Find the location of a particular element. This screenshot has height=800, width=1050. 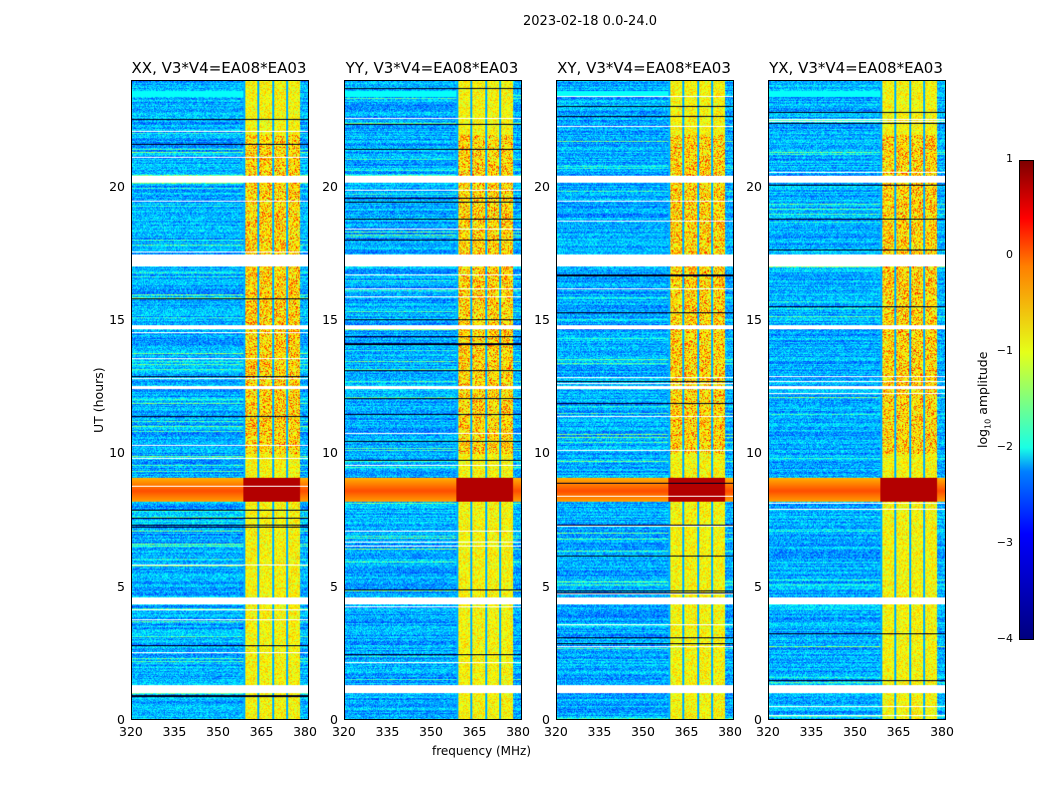

figure-title: 2023-02-18 0.0-24.0 is located at coordinates (590, 21).